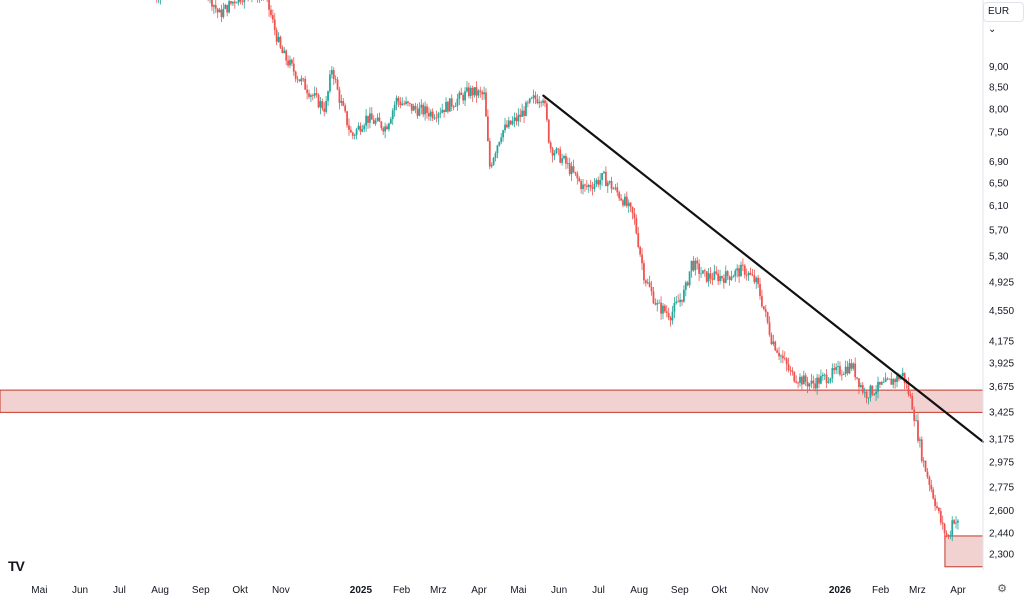 Image resolution: width=1024 pixels, height=599 pixels. Describe the element at coordinates (999, 183) in the screenshot. I see `y-tick-label-5: 6,50` at that location.